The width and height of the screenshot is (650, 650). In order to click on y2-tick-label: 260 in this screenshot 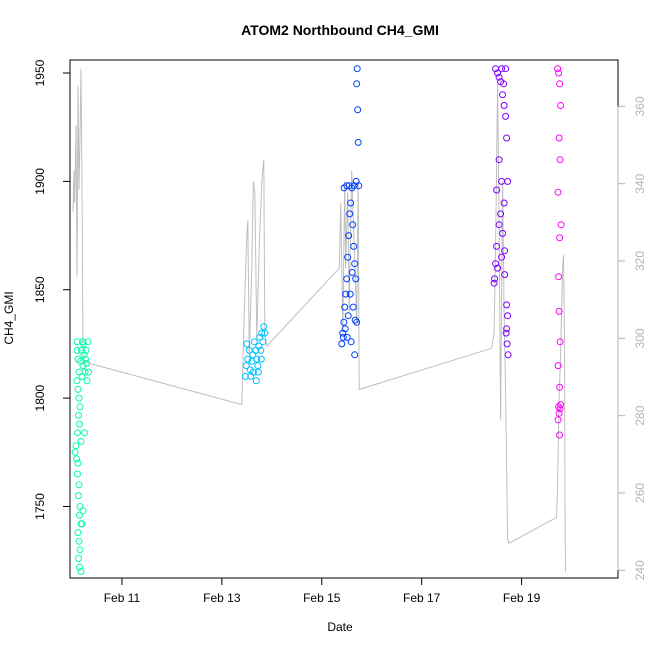, I will do `click(640, 493)`.